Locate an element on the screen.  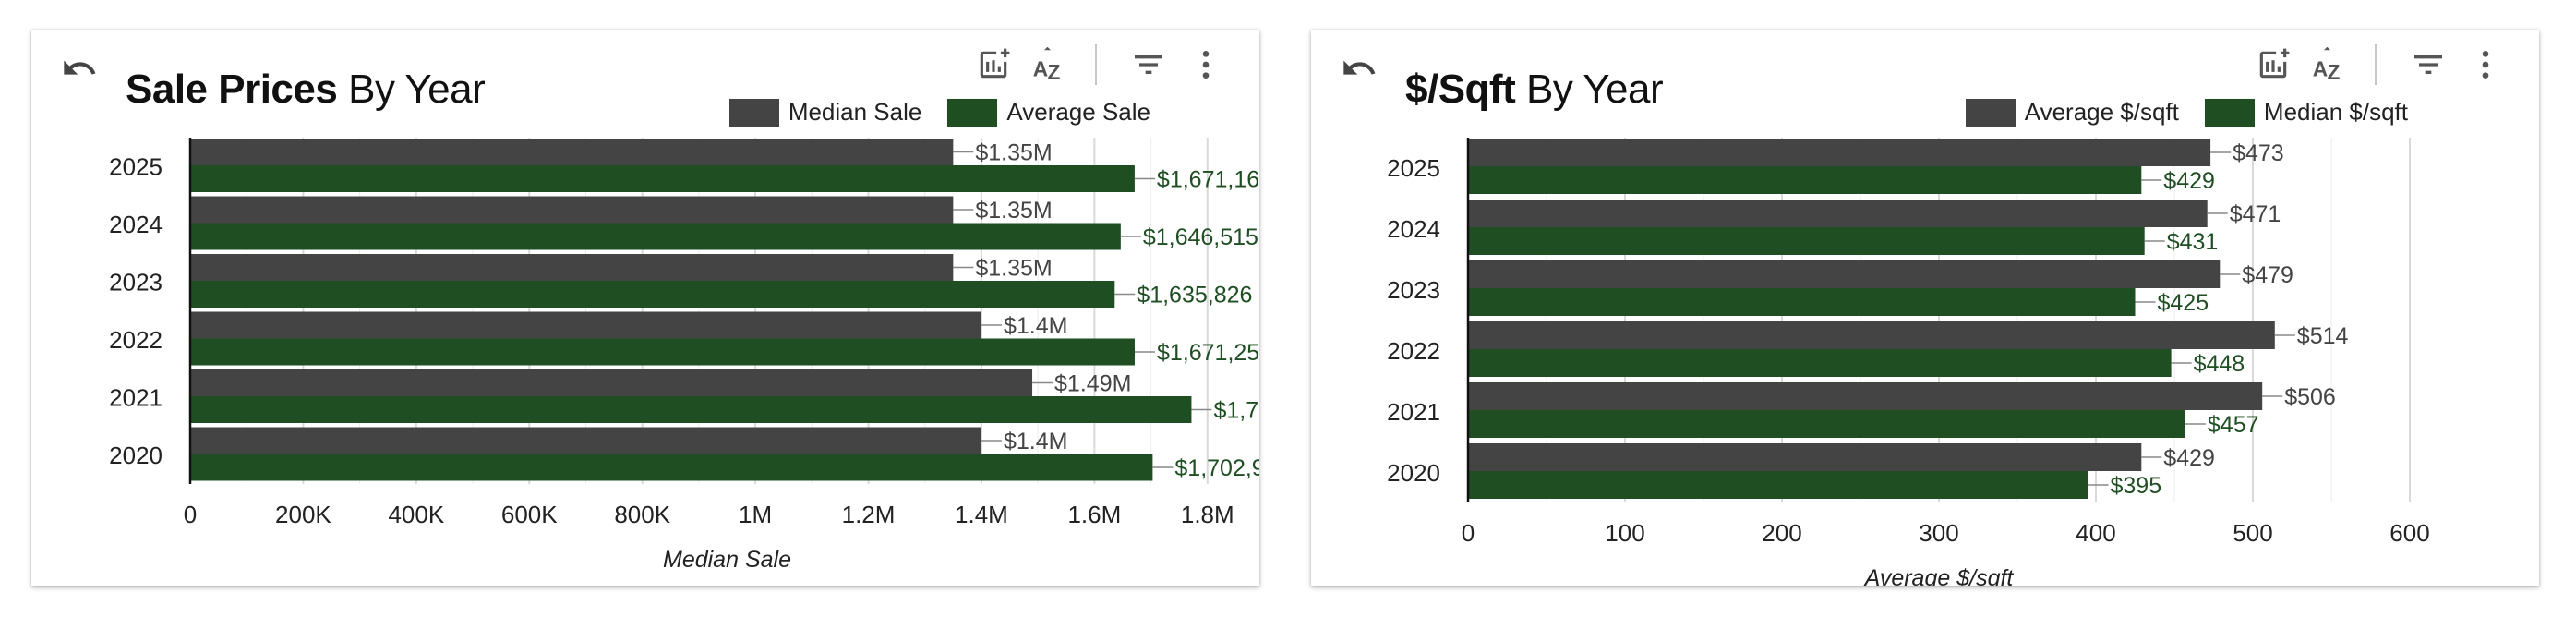
x-tick-label: 500 is located at coordinates (2252, 533).